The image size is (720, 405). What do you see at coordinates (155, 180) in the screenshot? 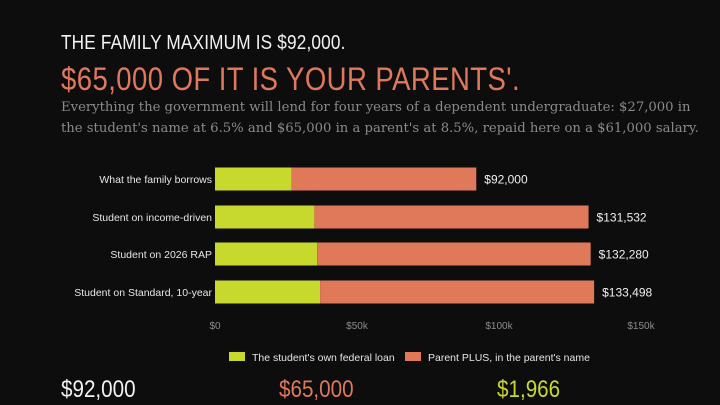
I see `category-label: What the family borrows` at bounding box center [155, 180].